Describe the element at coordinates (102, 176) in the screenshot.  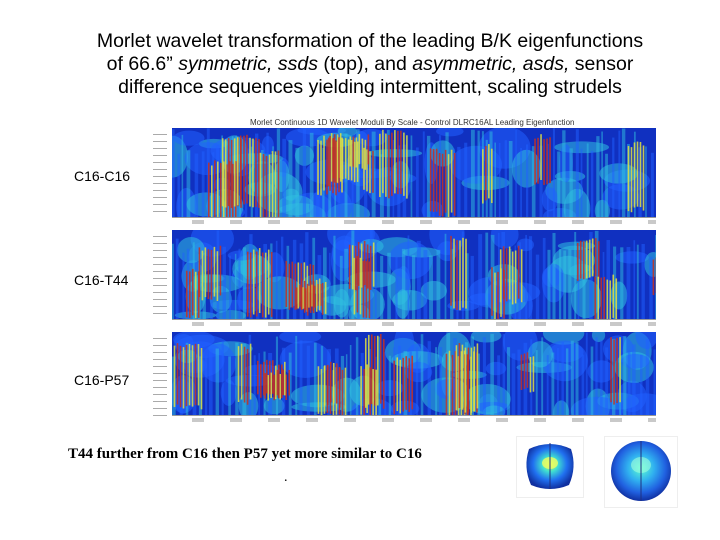
I see `panel-label-c16-c16: C16-C16` at that location.